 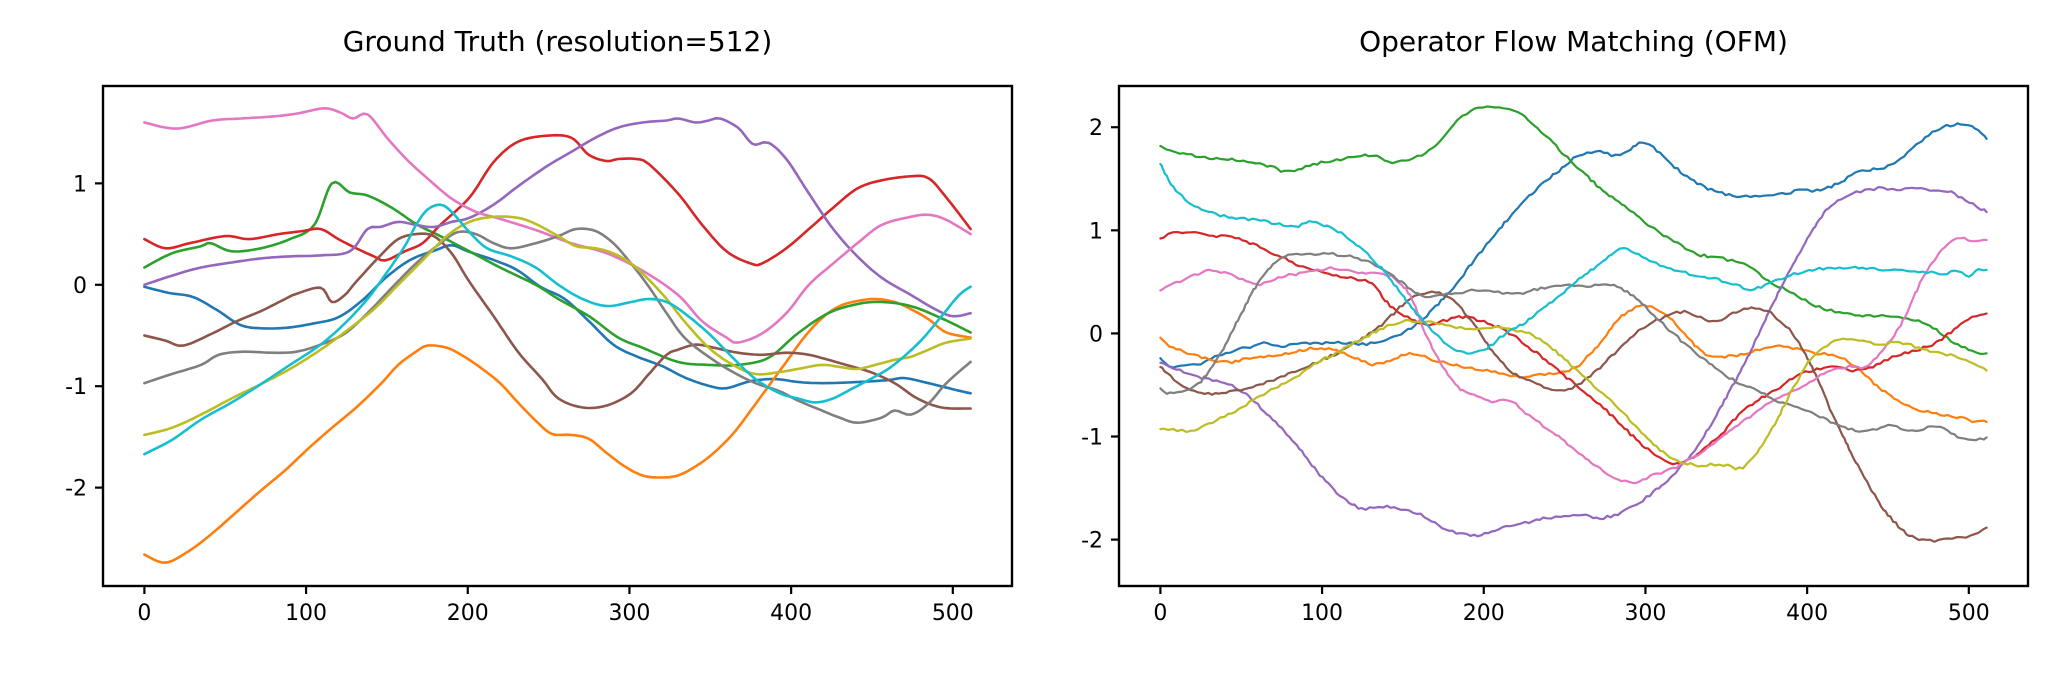 What do you see at coordinates (1573, 41) in the screenshot?
I see `plot-title-ofm: Operator Flow Matching (OFM)` at bounding box center [1573, 41].